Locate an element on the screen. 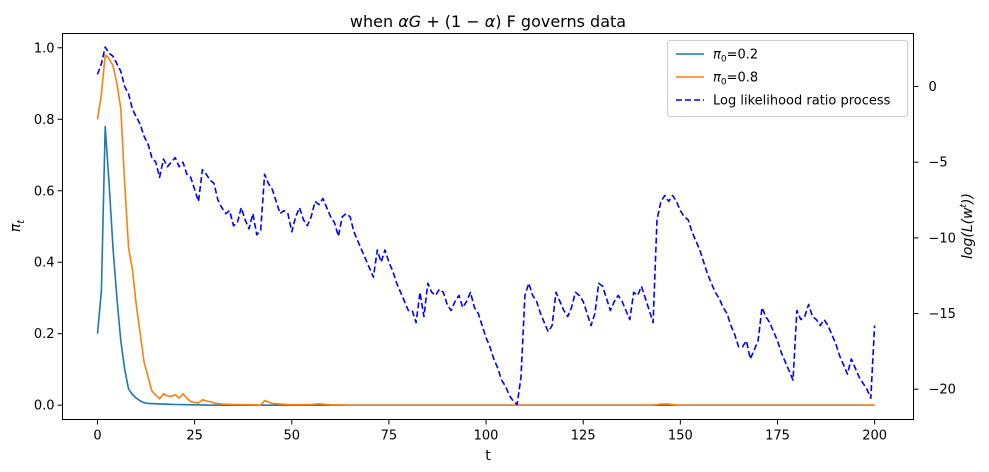 The height and width of the screenshot is (472, 989). legend-label-1: π0=0.8 is located at coordinates (735, 79).